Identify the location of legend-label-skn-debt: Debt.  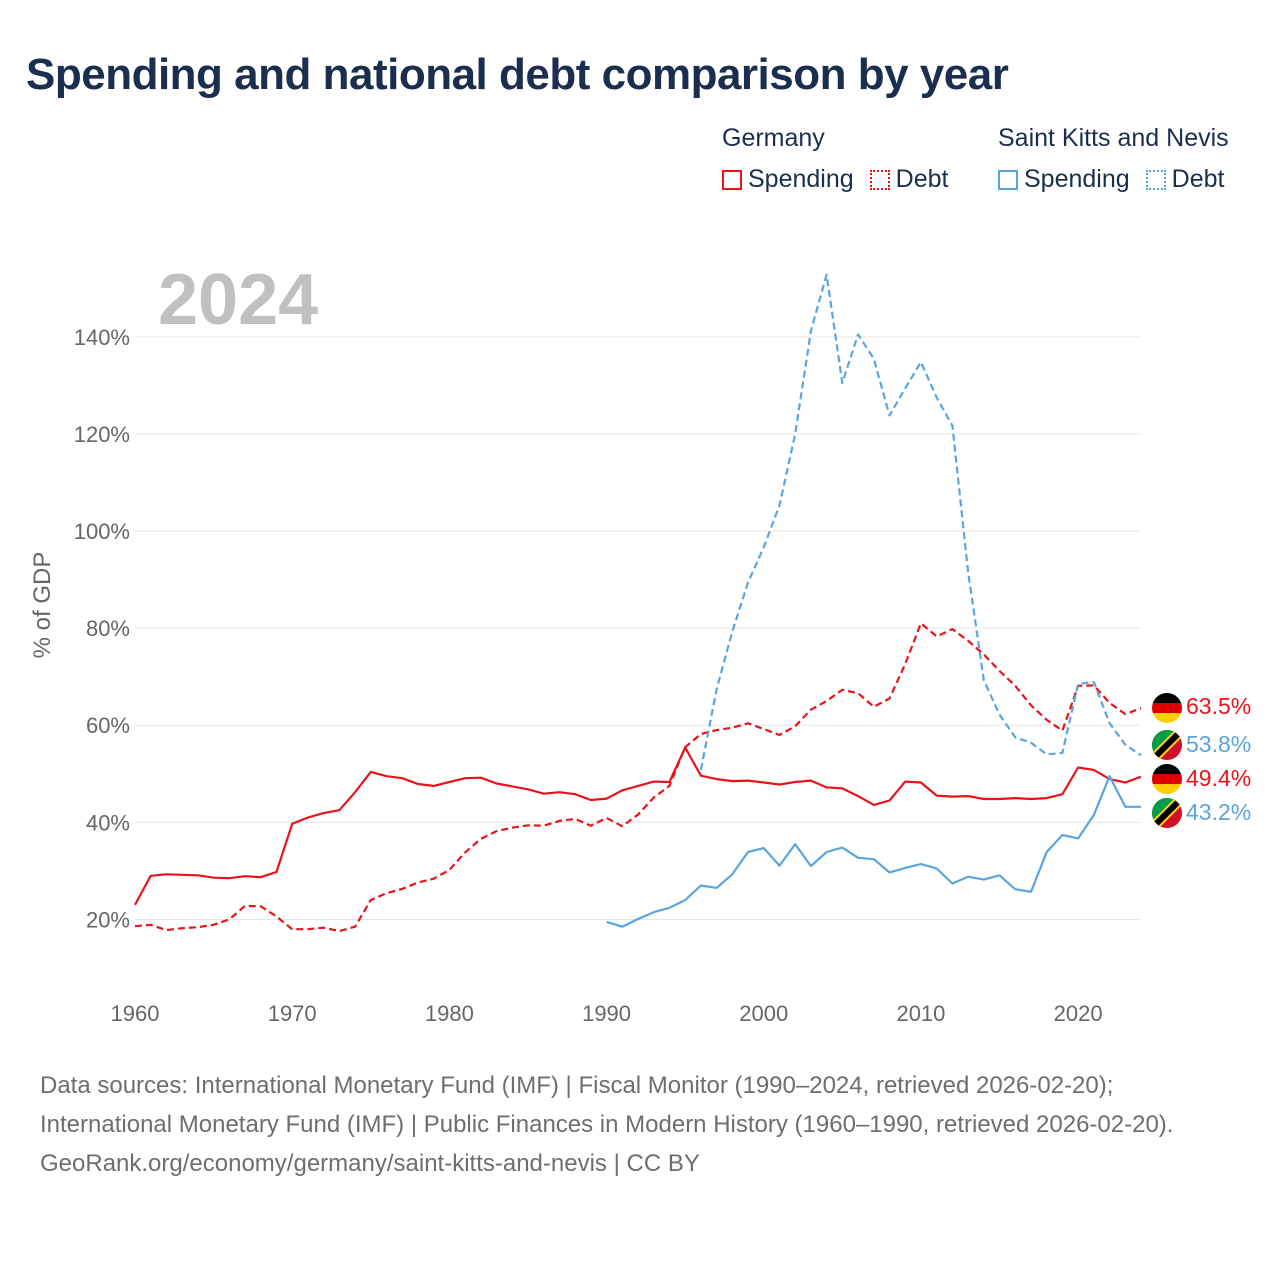
(1198, 179).